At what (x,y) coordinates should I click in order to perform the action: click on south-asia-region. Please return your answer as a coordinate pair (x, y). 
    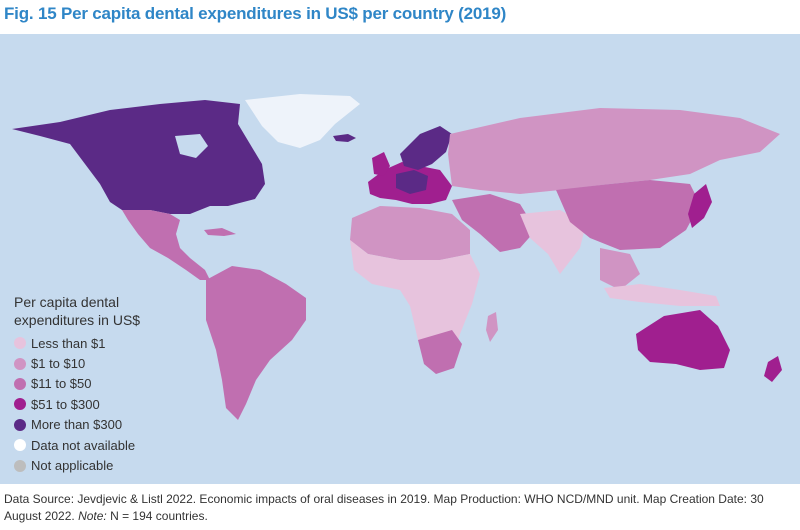
    Looking at the image, I should click on (553, 242).